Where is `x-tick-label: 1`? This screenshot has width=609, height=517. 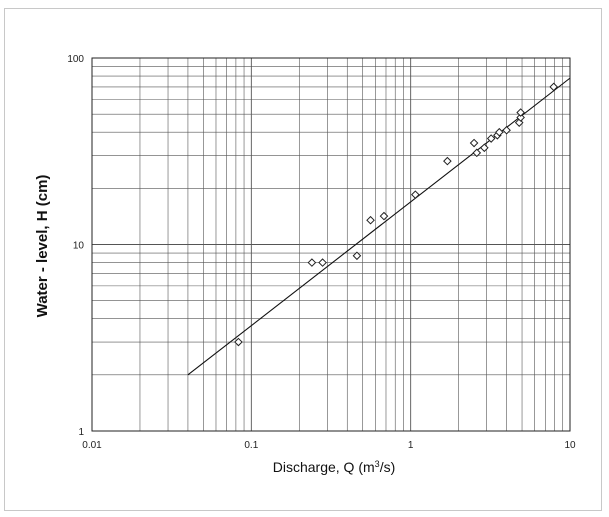
x-tick-label: 1 is located at coordinates (411, 445).